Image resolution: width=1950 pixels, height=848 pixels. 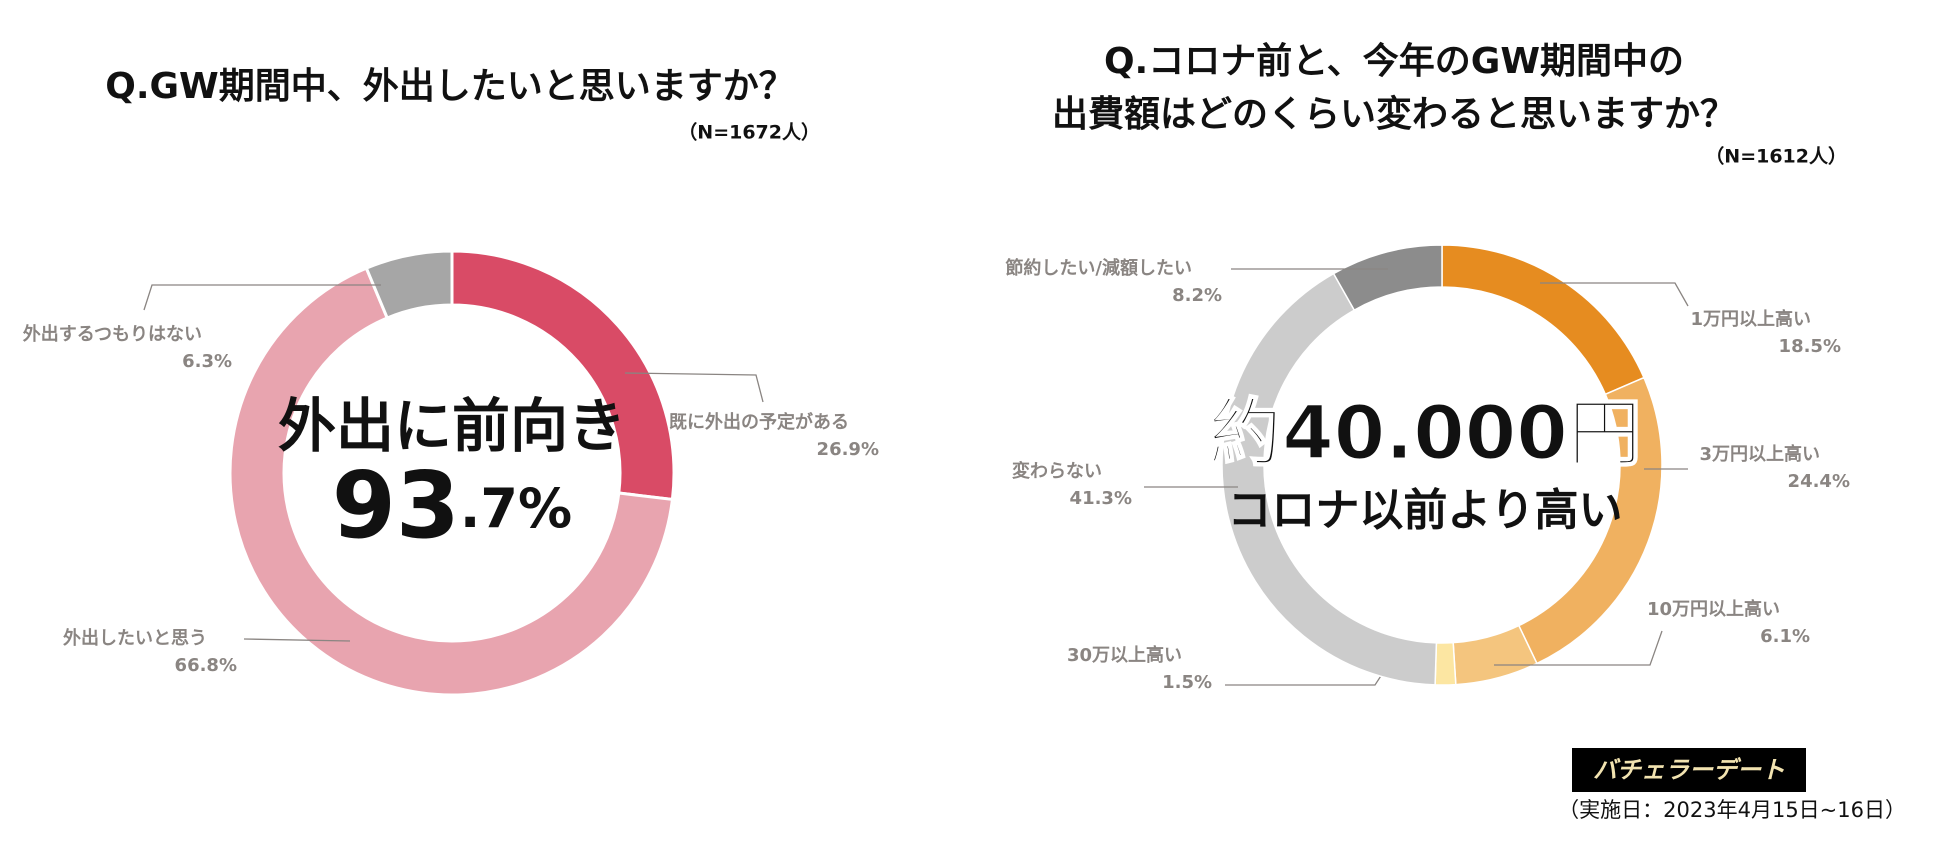 What do you see at coordinates (759, 422) in the screenshot?
I see `slice-label: 既に外出の予定がある` at bounding box center [759, 422].